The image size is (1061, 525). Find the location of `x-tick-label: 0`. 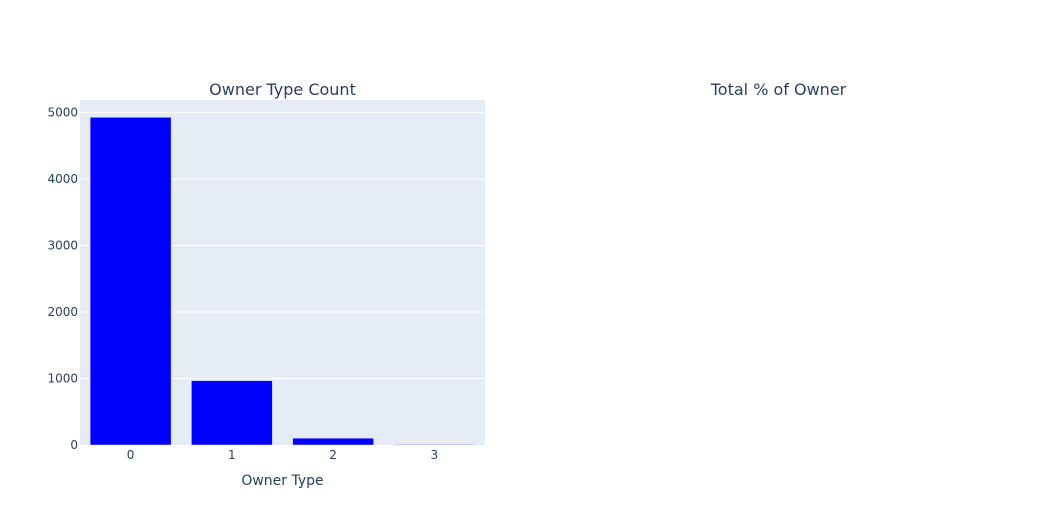

x-tick-label: 0 is located at coordinates (131, 455).